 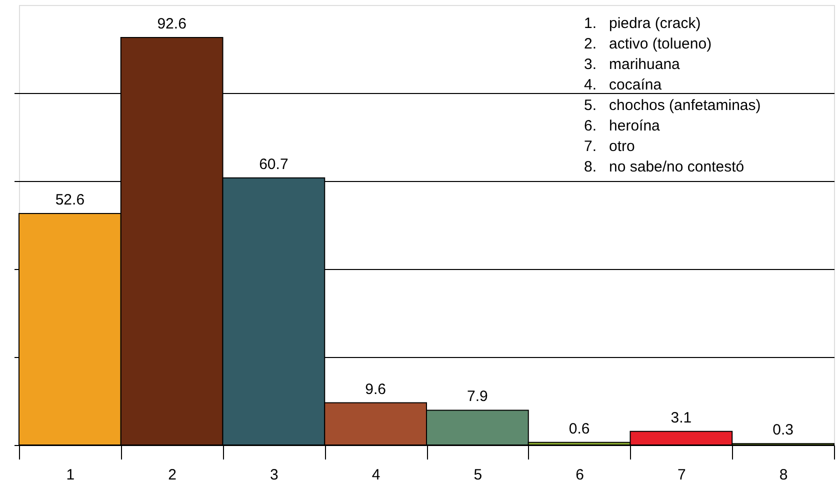 What do you see at coordinates (682, 475) in the screenshot?
I see `x-tick-label: 7` at bounding box center [682, 475].